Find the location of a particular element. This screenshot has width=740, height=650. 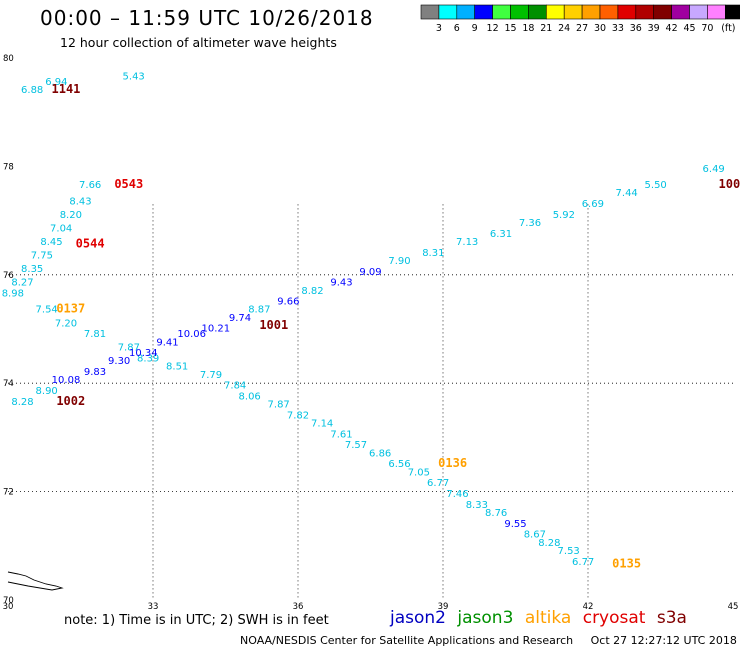

pass-time-label: 0136 is located at coordinates (452, 463).